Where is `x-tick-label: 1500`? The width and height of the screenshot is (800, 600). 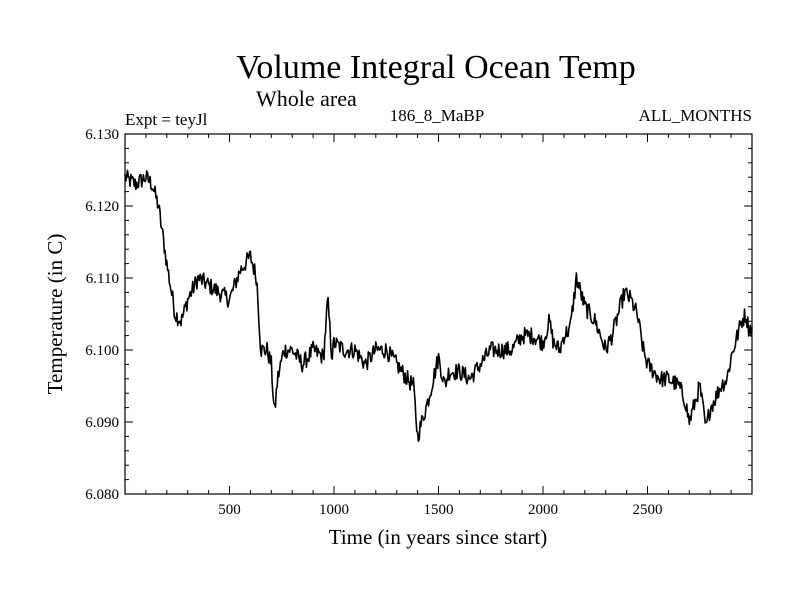
x-tick-label: 1500 is located at coordinates (439, 510).